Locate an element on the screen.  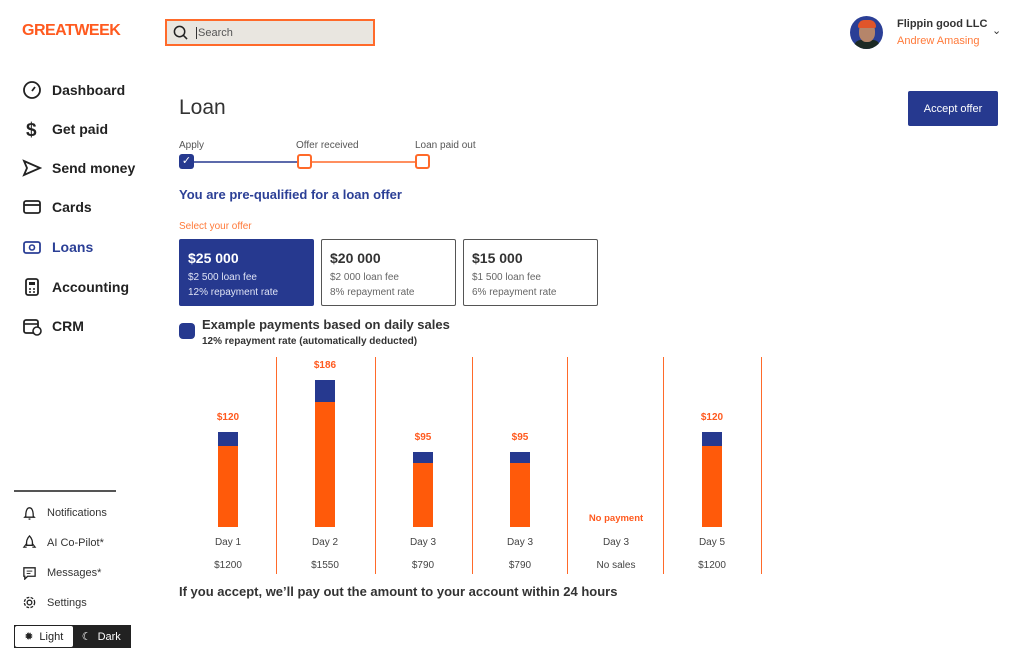
sidebar-item-get-paid: $ Get paid is located at coordinates (65, 129).